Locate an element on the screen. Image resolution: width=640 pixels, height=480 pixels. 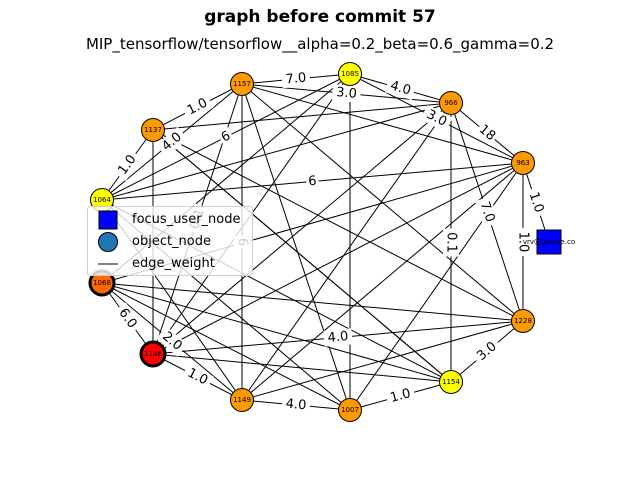
object-node-1149: 1149 is located at coordinates (242, 400).